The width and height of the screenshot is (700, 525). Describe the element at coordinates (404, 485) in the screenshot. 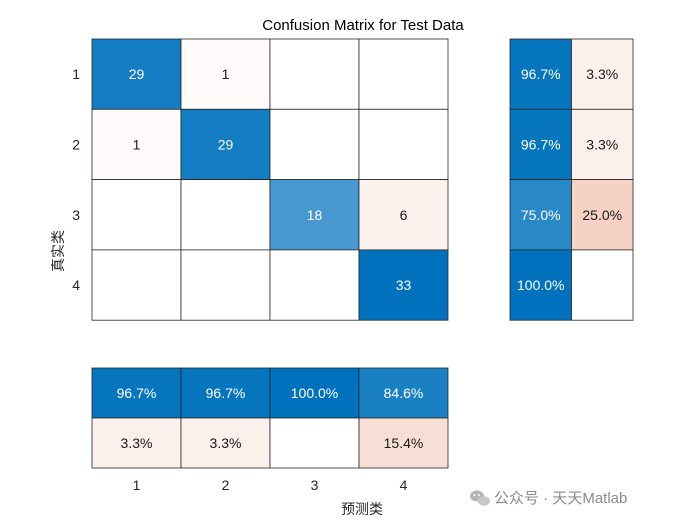

I see `x-tick-label: 4` at that location.